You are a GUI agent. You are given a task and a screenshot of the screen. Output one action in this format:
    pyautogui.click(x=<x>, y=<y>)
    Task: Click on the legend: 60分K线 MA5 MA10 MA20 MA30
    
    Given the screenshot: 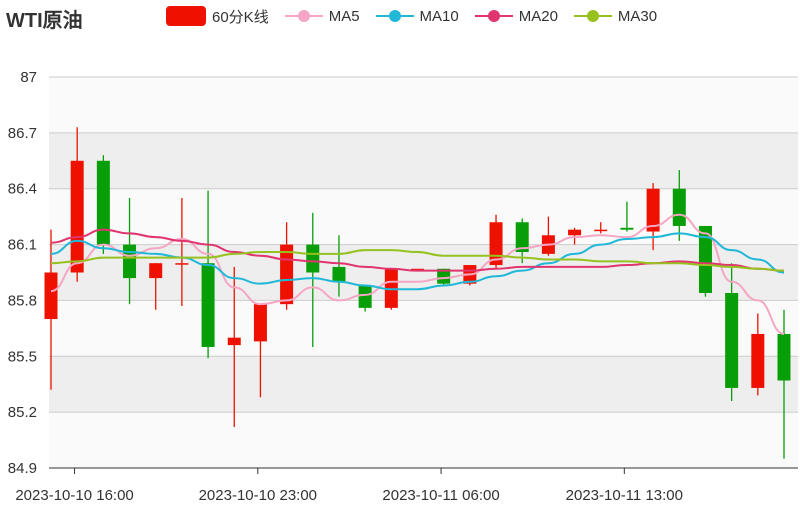 What is the action you would take?
    pyautogui.click(x=411, y=16)
    